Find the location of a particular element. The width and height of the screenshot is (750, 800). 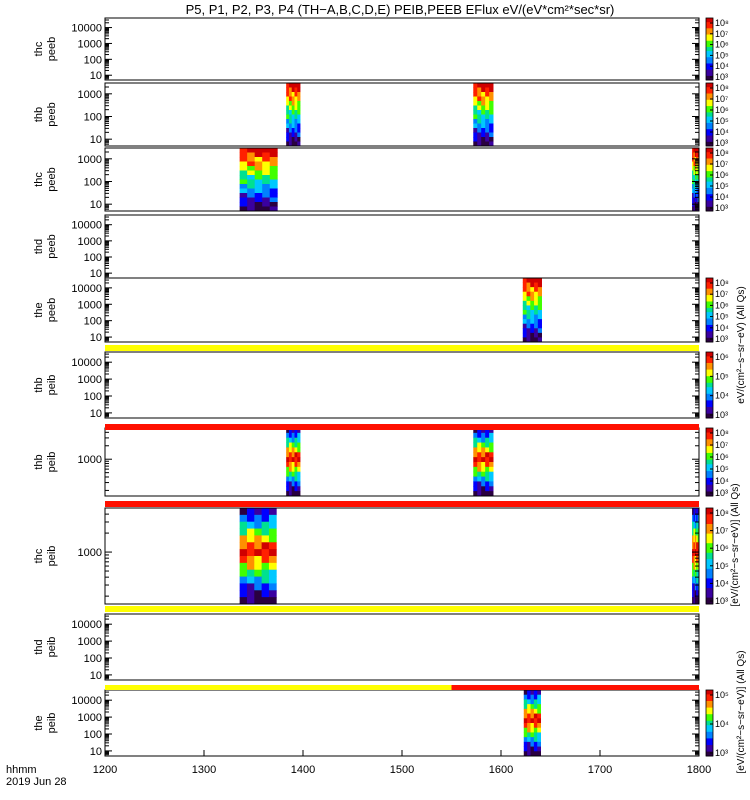

y-tick-label: 100 is located at coordinates (93, 397).